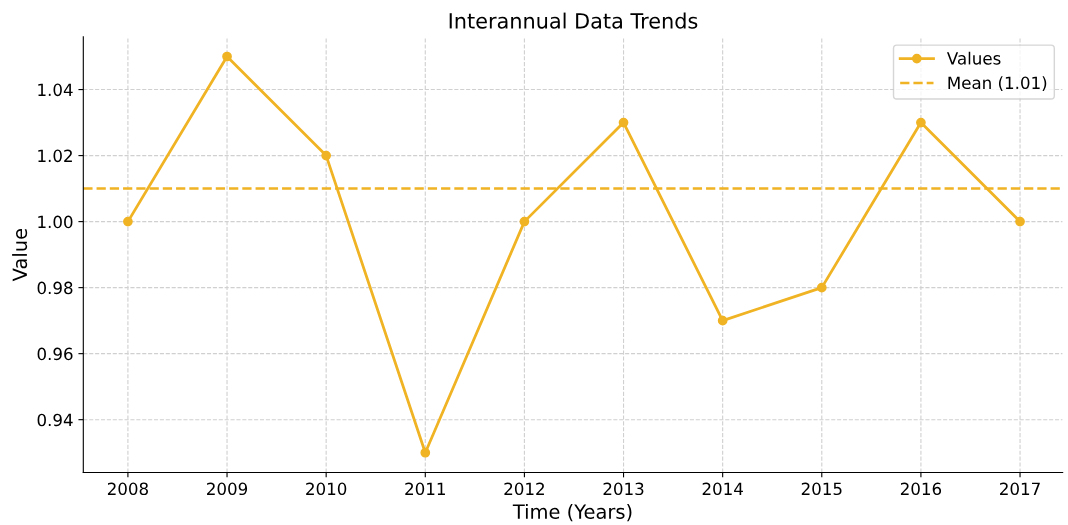  What do you see at coordinates (573, 20) in the screenshot?
I see `chart-title: Interannual Data Trends` at bounding box center [573, 20].